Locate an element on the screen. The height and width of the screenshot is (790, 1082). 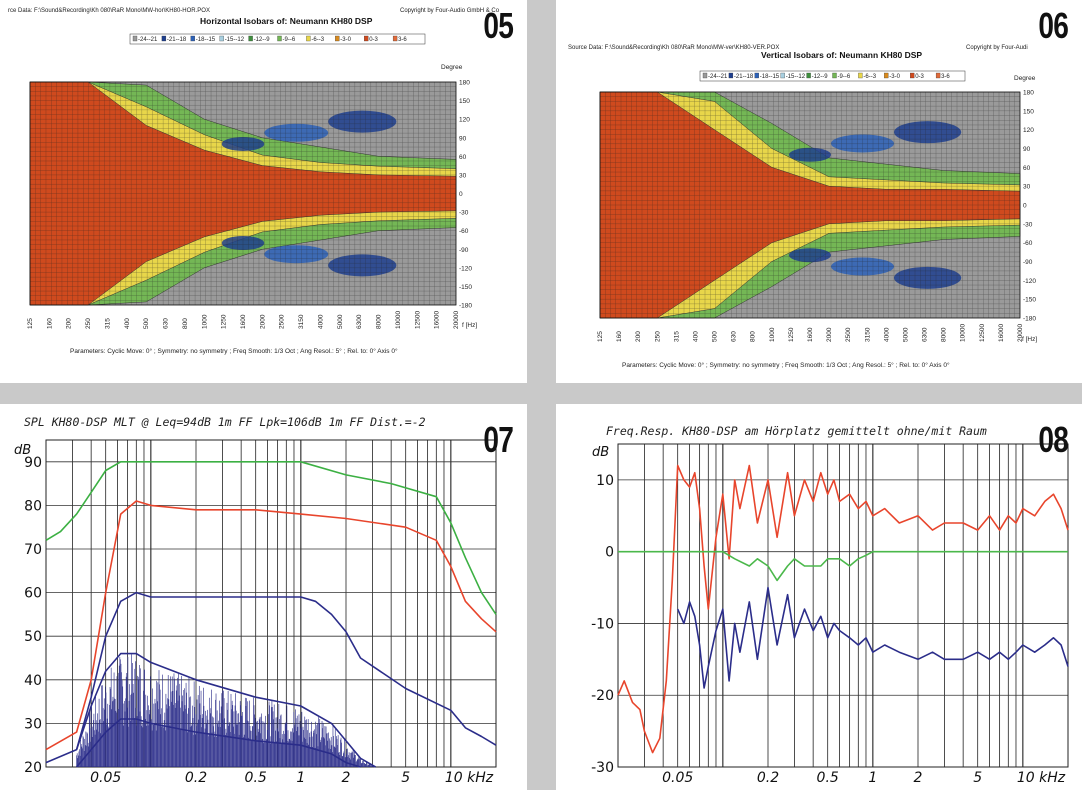
x-tick-label: 3150 is located at coordinates (867, 334).